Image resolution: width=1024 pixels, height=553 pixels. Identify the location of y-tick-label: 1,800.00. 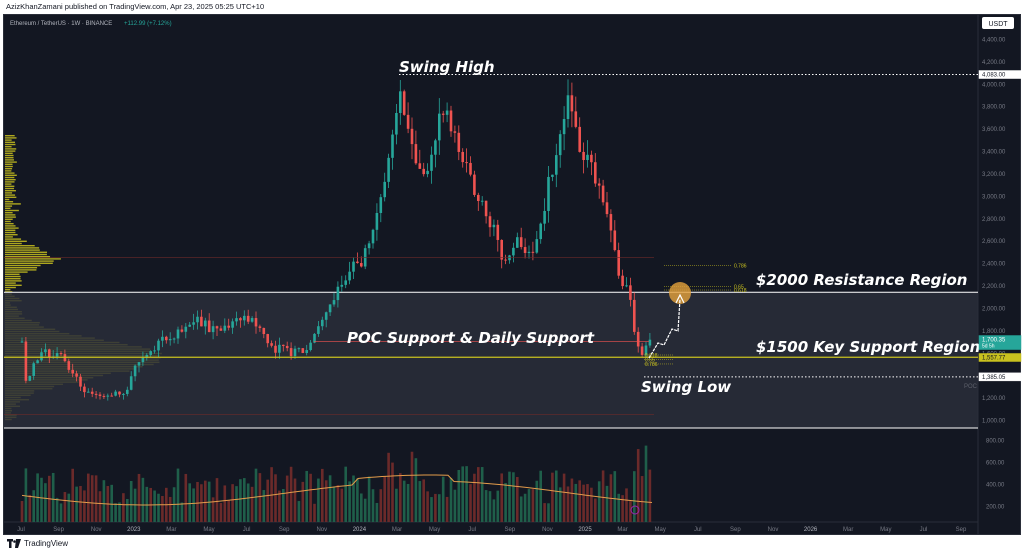
(994, 332).